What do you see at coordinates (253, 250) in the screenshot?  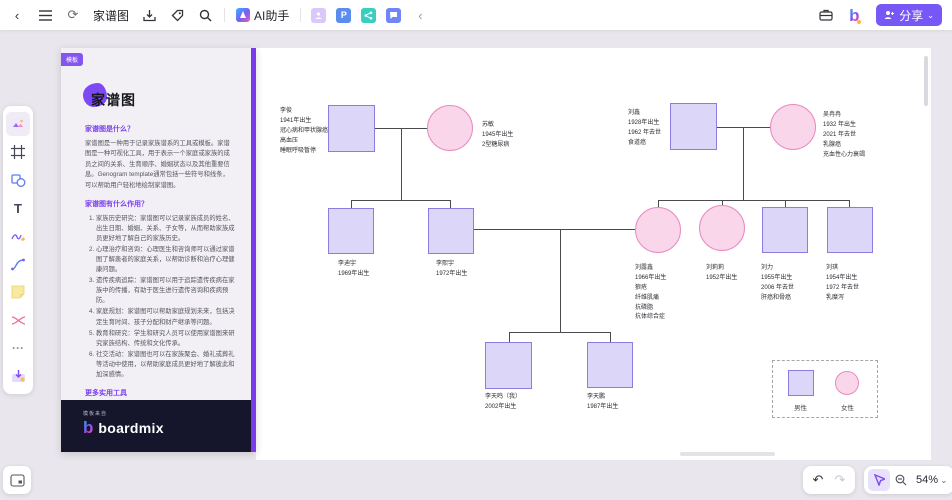 I see `panel-accent-strip` at bounding box center [253, 250].